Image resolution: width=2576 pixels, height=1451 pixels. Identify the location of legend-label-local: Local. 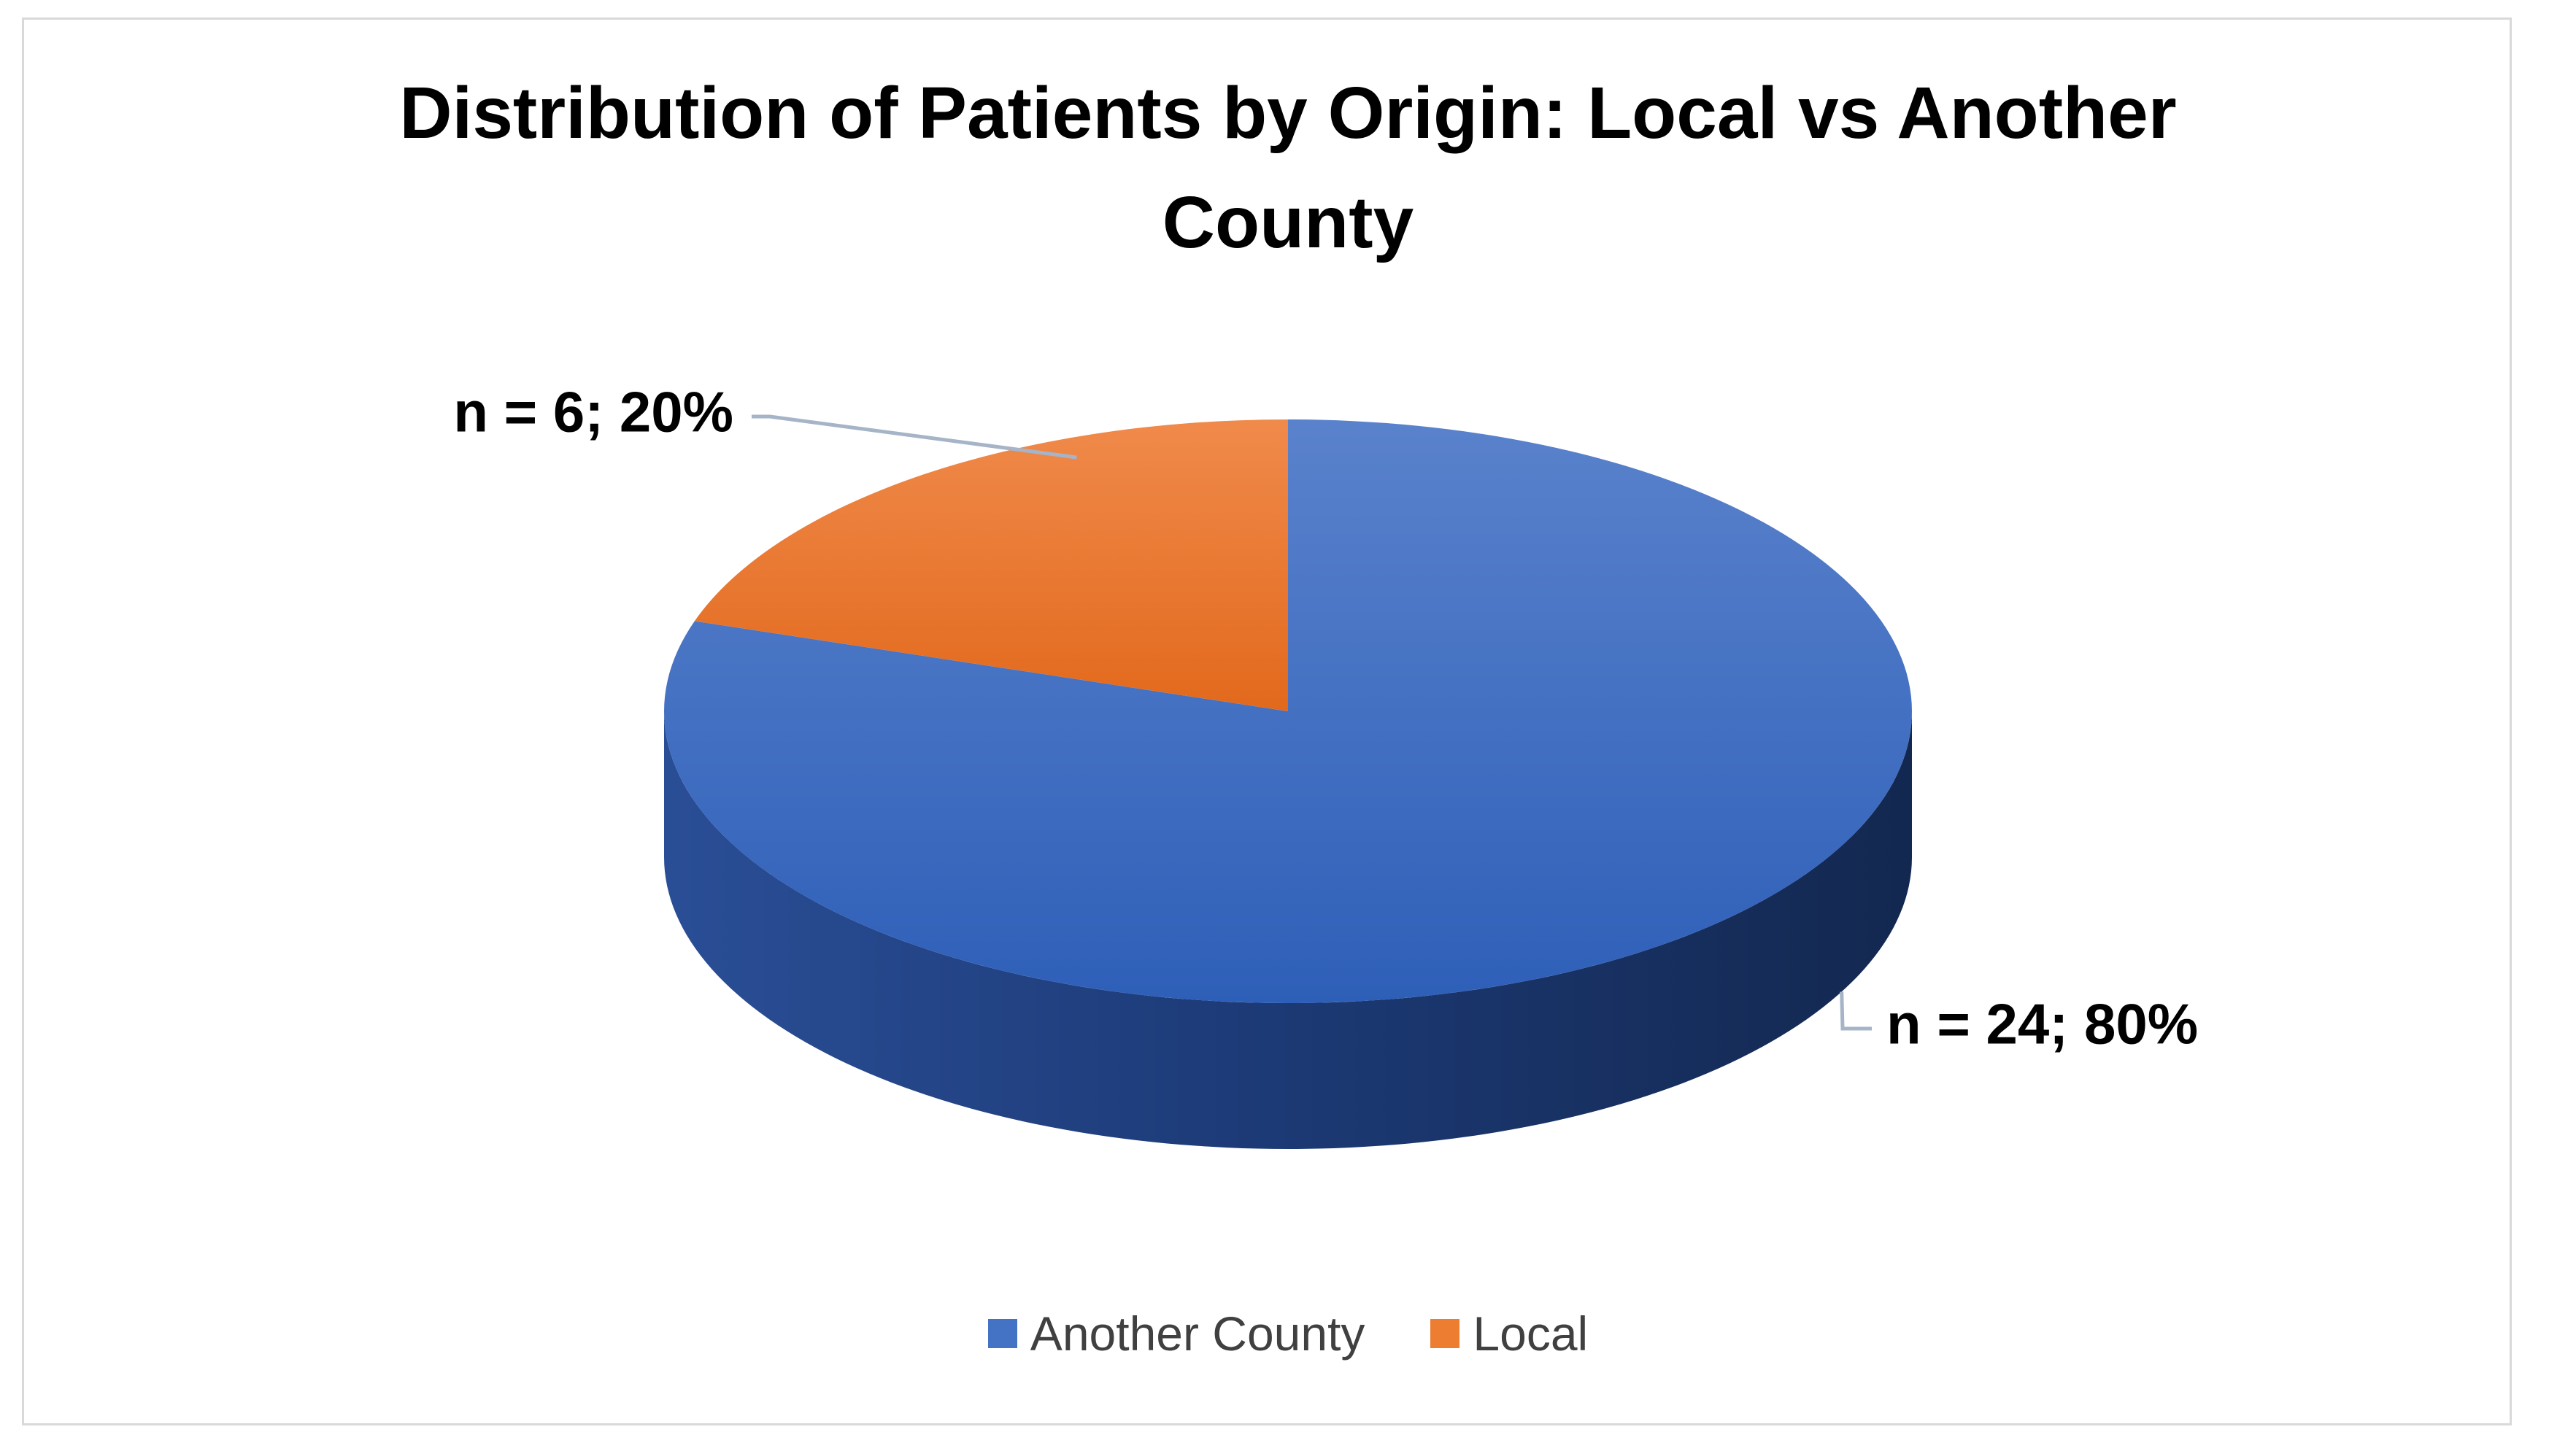
(1531, 1334).